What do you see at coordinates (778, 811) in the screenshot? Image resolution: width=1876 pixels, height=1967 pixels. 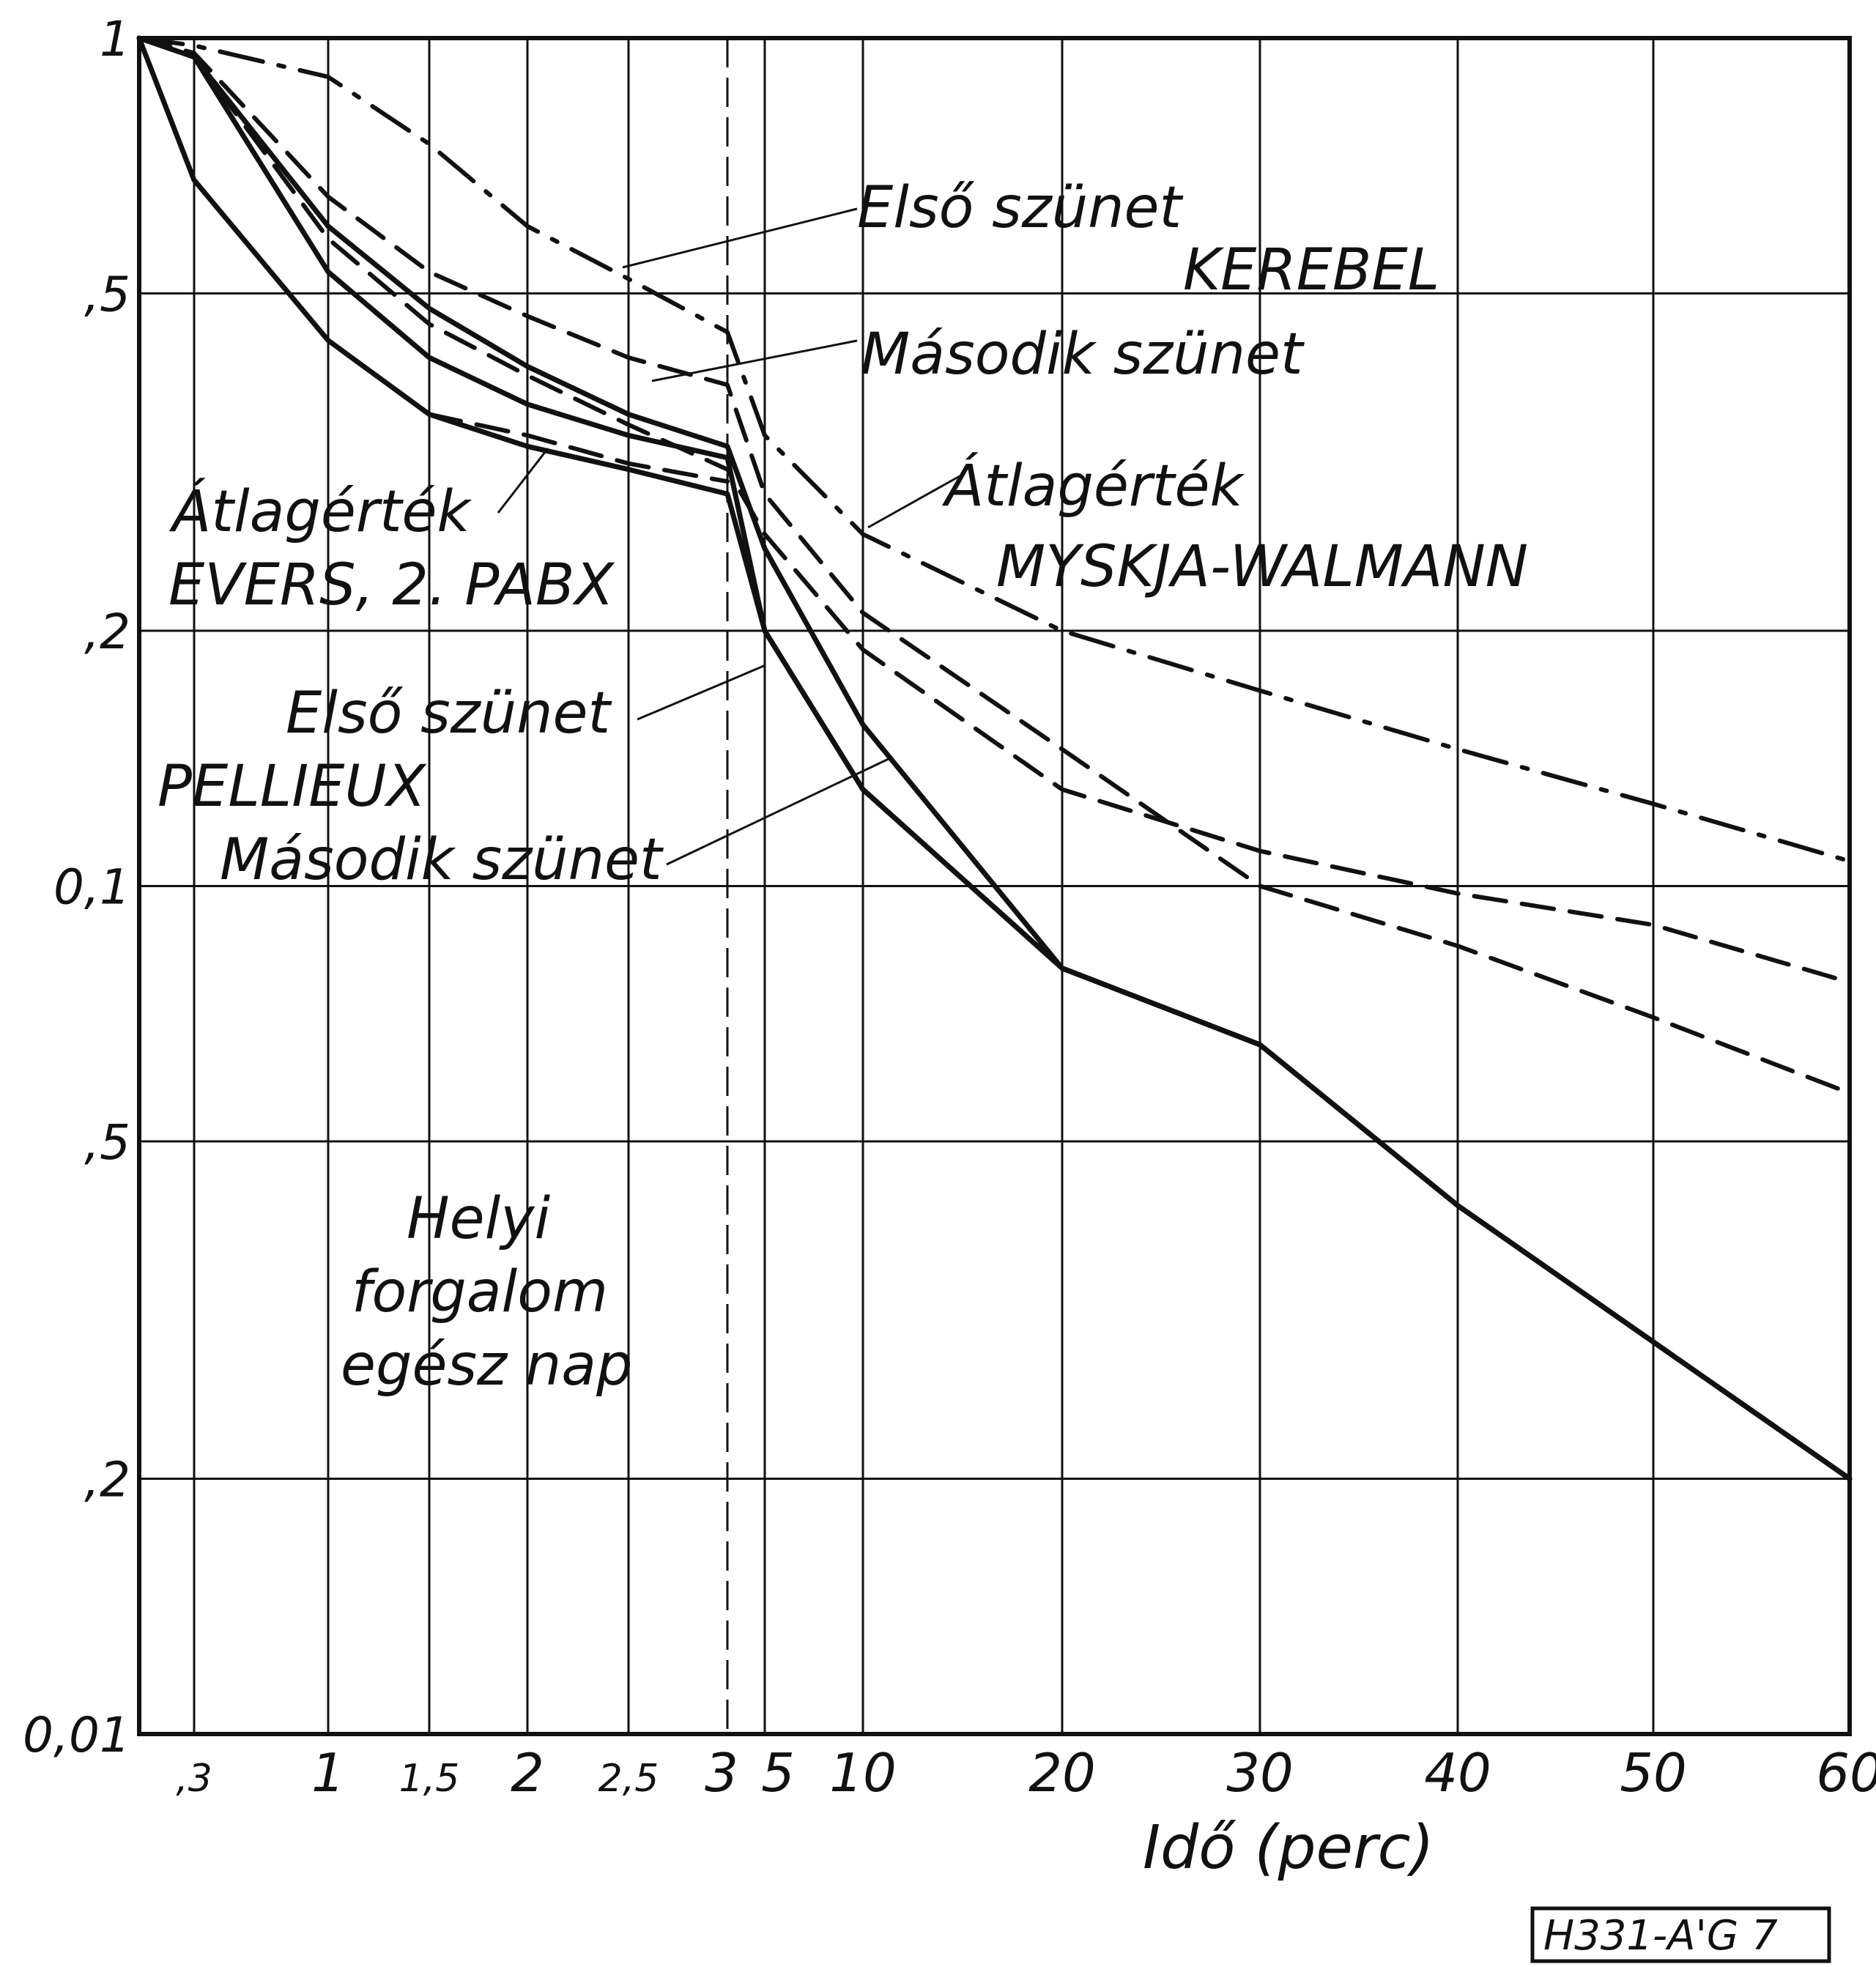 I see `leader-pellieux-second` at bounding box center [778, 811].